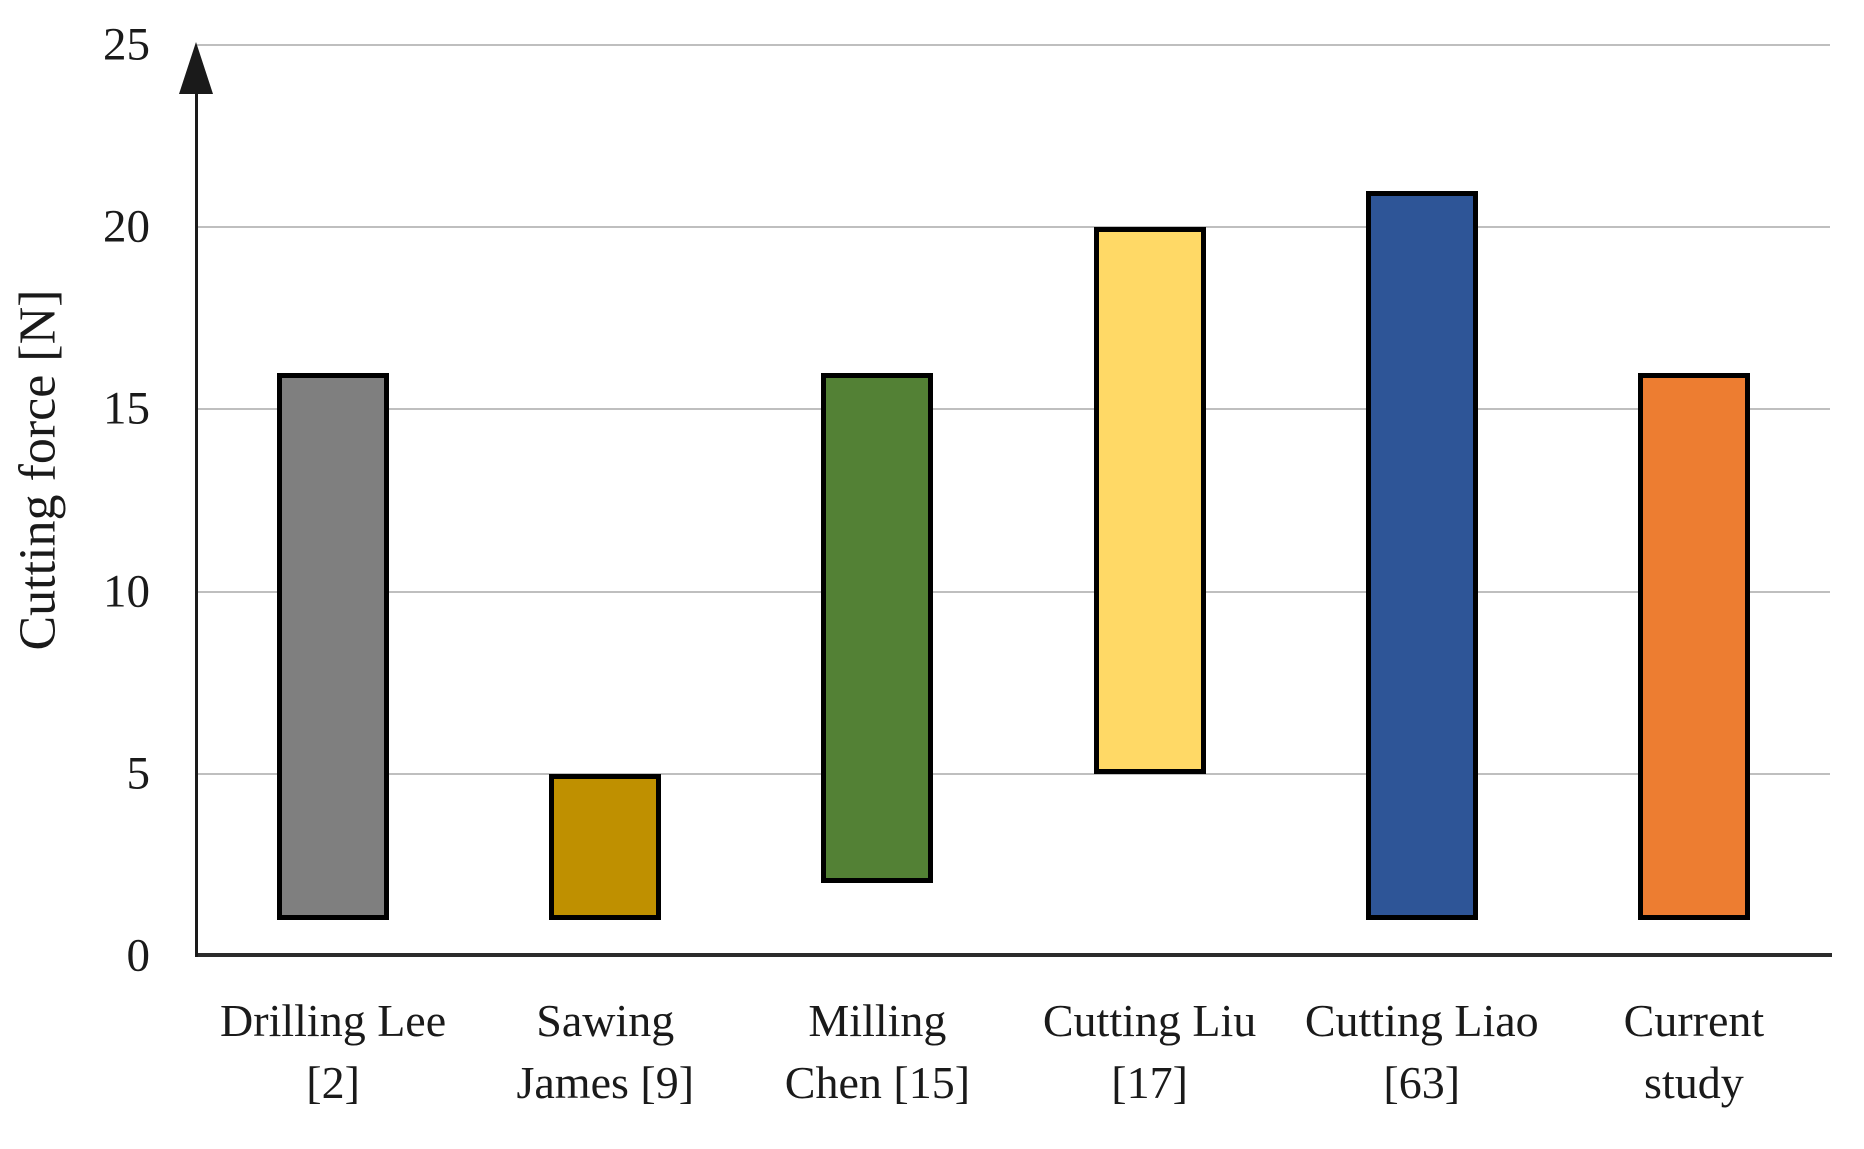 This screenshot has height=1149, width=1864. What do you see at coordinates (333, 1020) in the screenshot?
I see `category-label-line: Drilling Lee` at bounding box center [333, 1020].